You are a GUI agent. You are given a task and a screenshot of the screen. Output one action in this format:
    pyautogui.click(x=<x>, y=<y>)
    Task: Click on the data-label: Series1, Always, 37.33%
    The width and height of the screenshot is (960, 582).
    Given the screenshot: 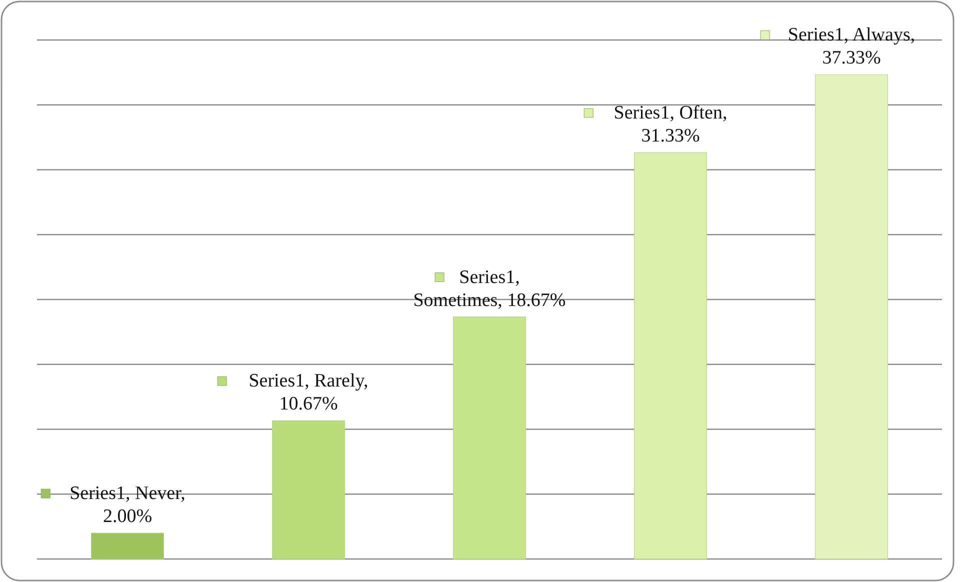 What is the action you would take?
    pyautogui.click(x=852, y=46)
    